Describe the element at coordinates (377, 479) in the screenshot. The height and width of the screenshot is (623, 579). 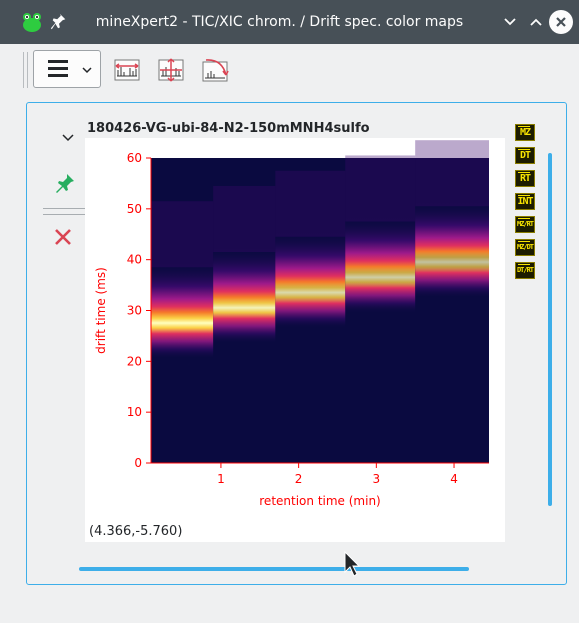
I see `x-tick-label: 3` at that location.